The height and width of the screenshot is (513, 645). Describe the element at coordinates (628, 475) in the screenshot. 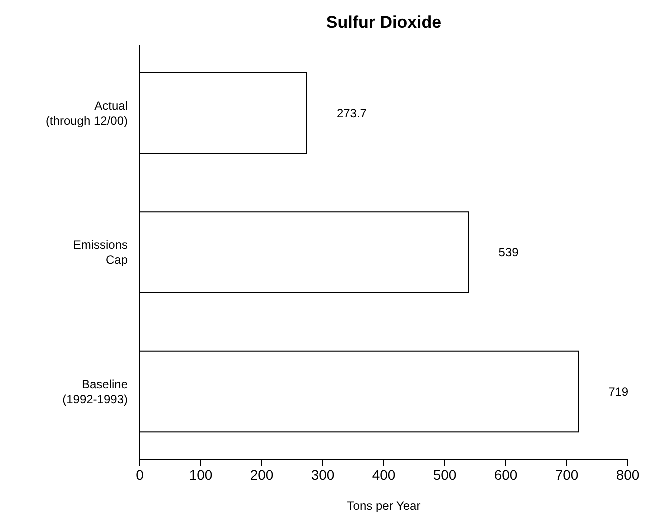

I see `x-tick-label: 800` at that location.